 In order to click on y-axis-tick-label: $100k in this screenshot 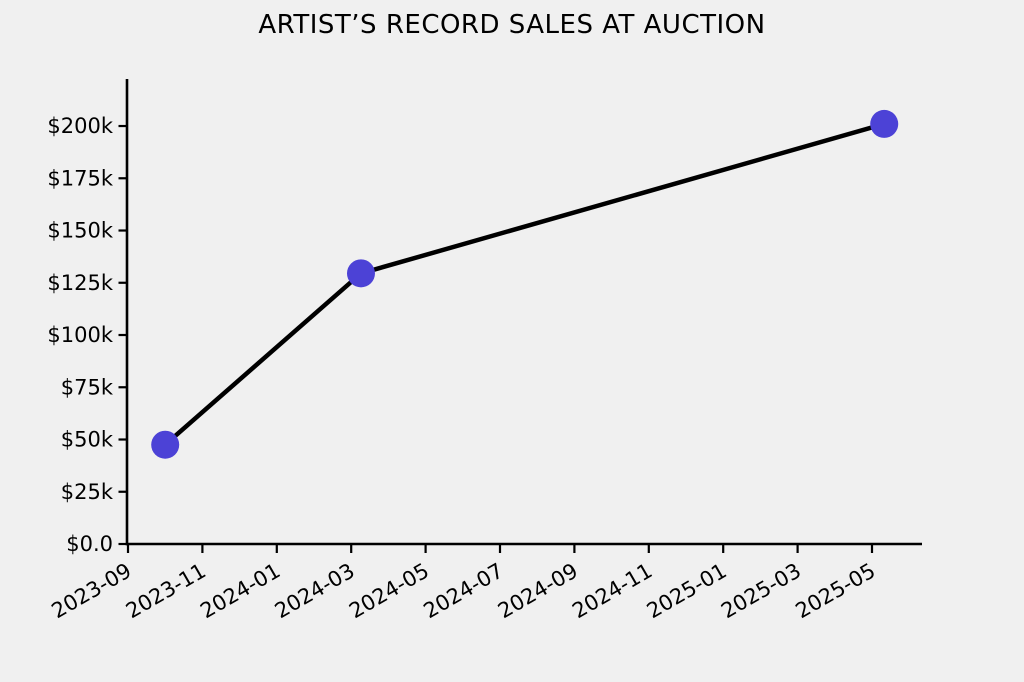, I will do `click(80, 335)`.